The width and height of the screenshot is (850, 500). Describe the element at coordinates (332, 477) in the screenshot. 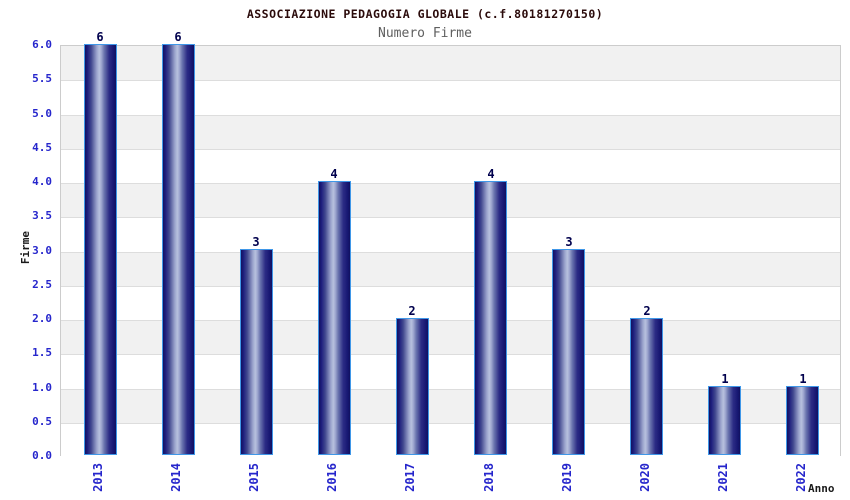

I see `x-tick-label: 2016` at that location.